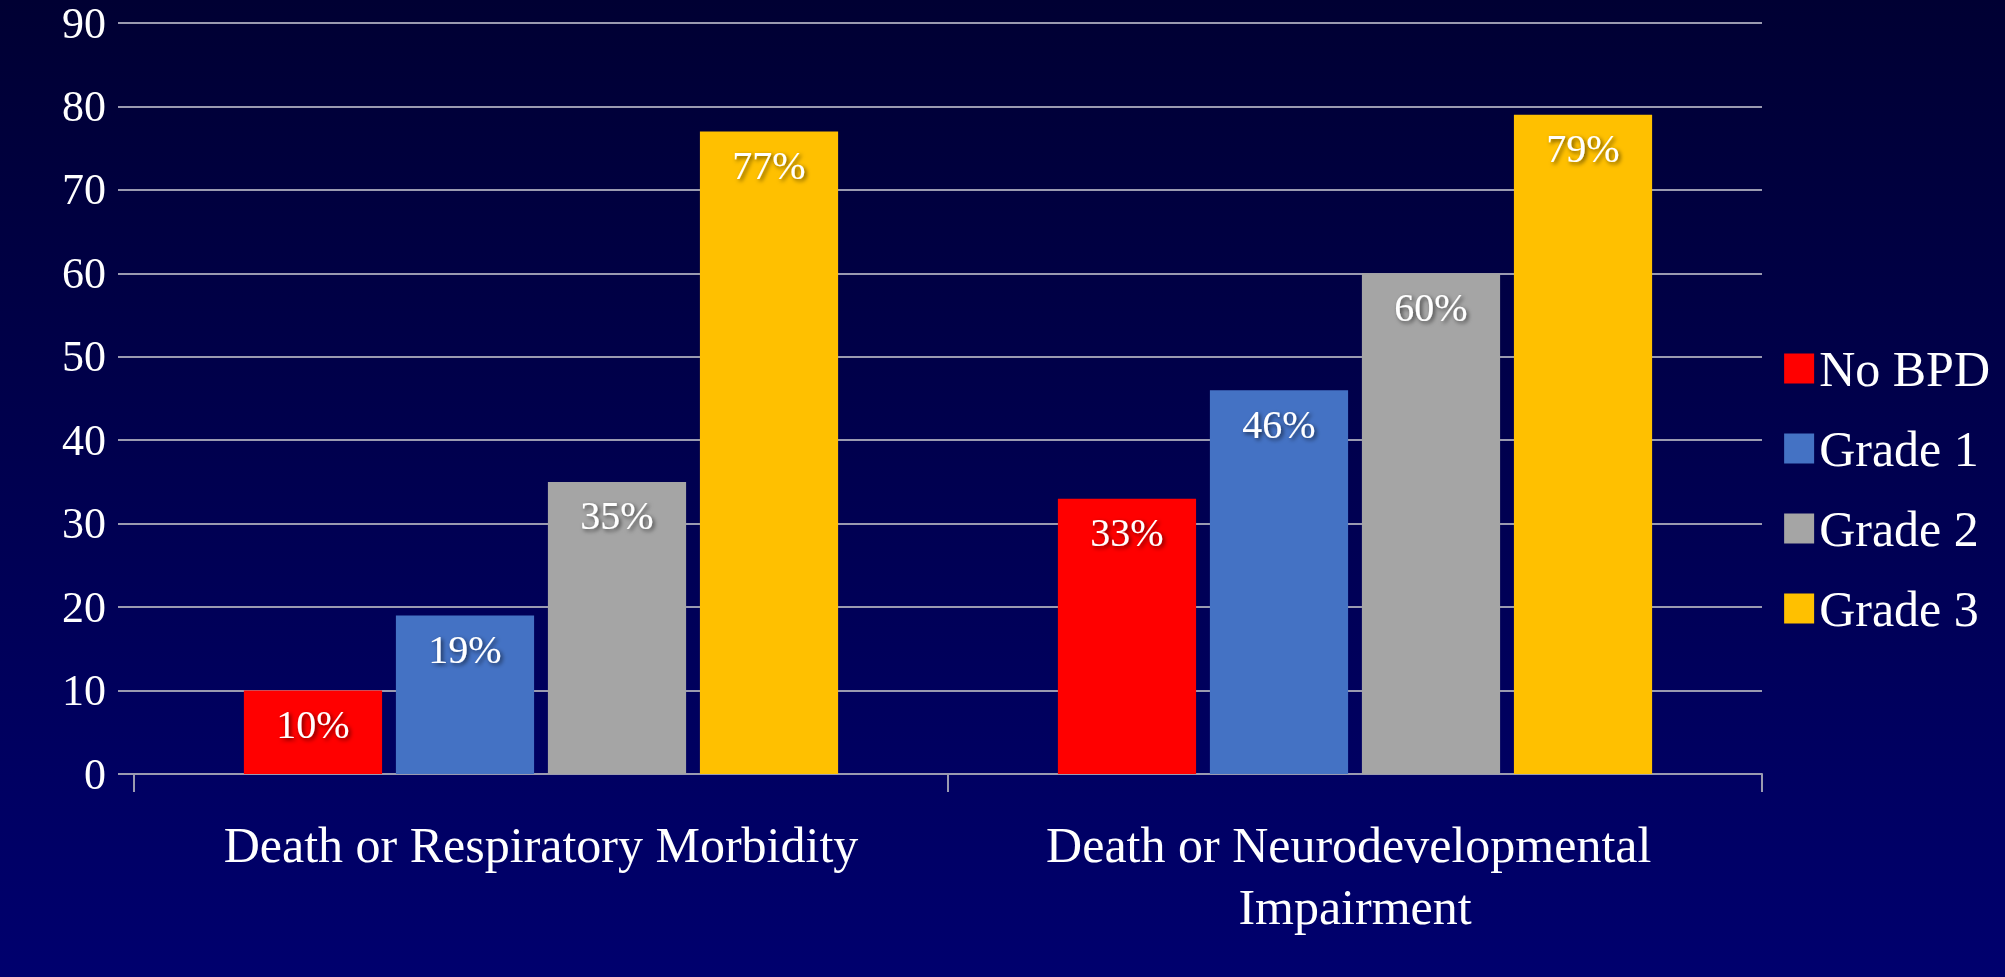 This screenshot has height=977, width=2005. Describe the element at coordinates (1431, 307) in the screenshot. I see `data-label: 60%` at that location.